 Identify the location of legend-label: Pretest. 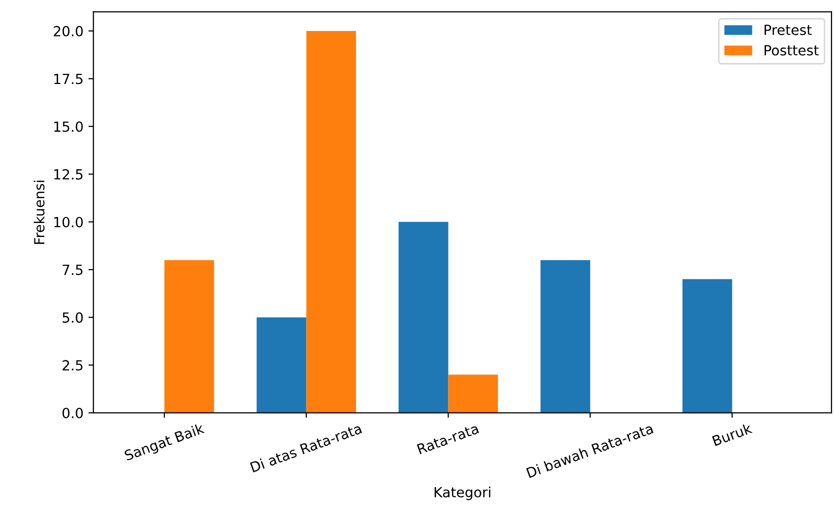
(788, 30).